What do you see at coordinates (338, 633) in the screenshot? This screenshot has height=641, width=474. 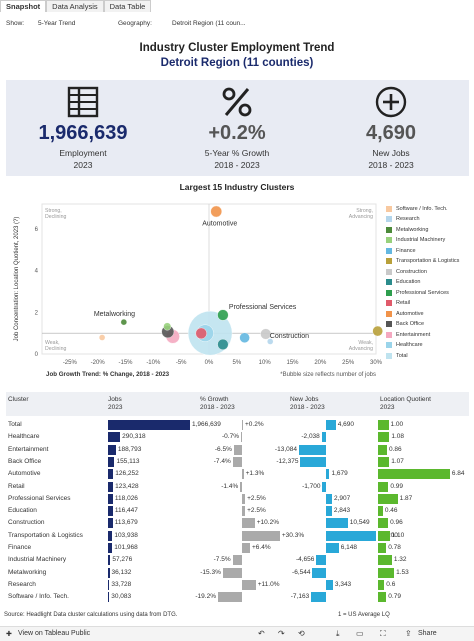 I see `download-icon: ⤓` at bounding box center [338, 633].